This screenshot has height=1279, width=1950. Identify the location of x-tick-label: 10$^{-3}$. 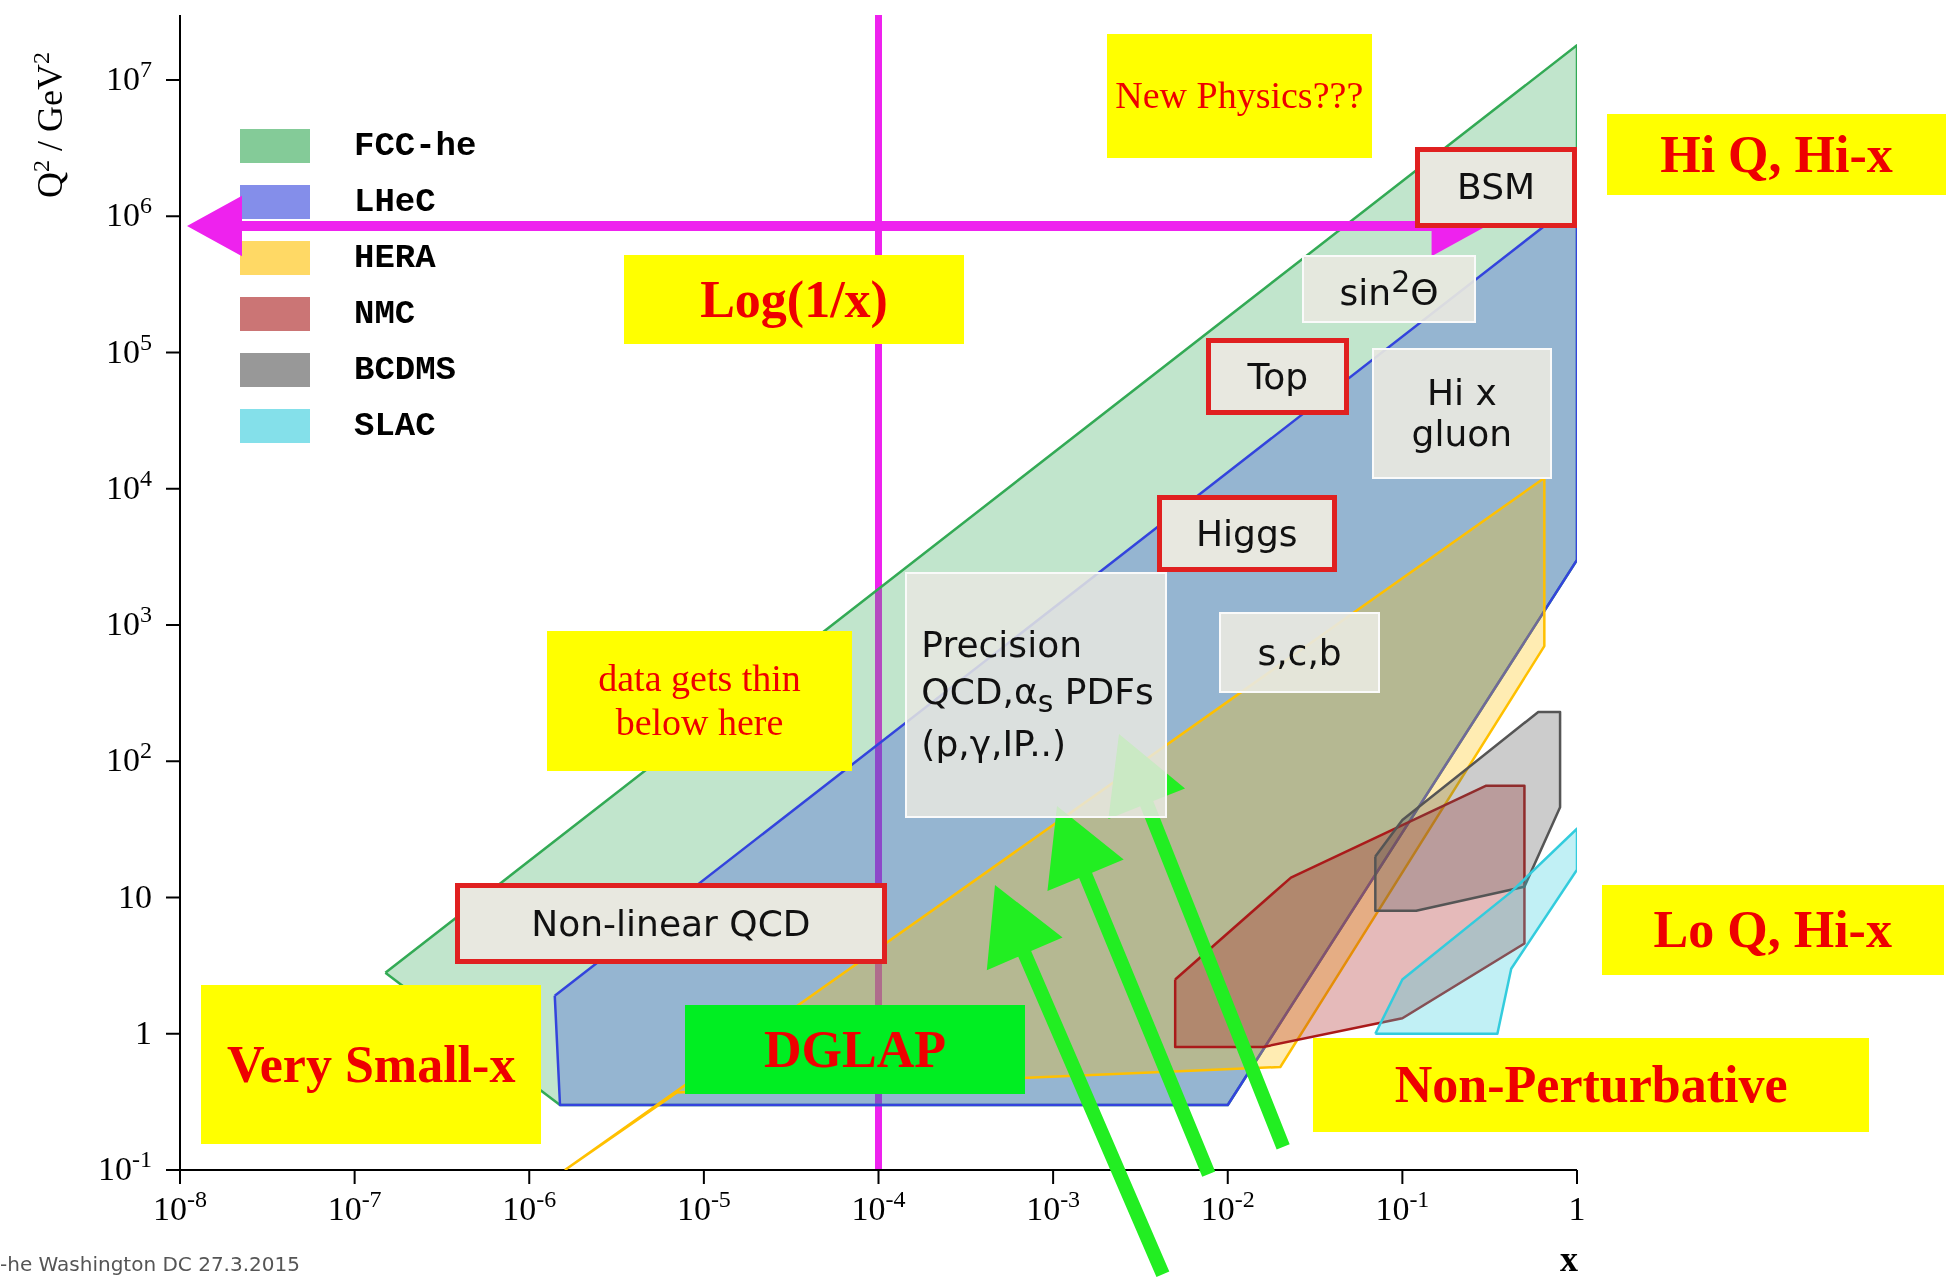
(1053, 1206).